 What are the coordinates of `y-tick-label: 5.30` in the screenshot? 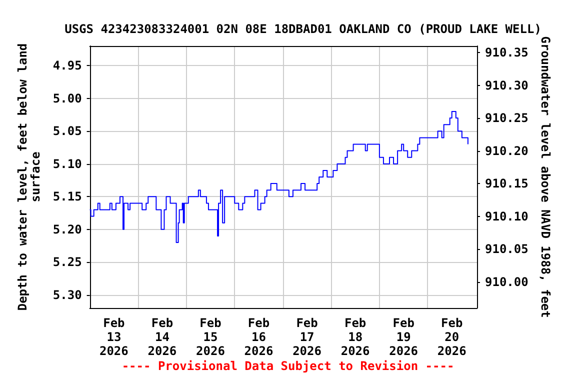 It's located at (67, 295).